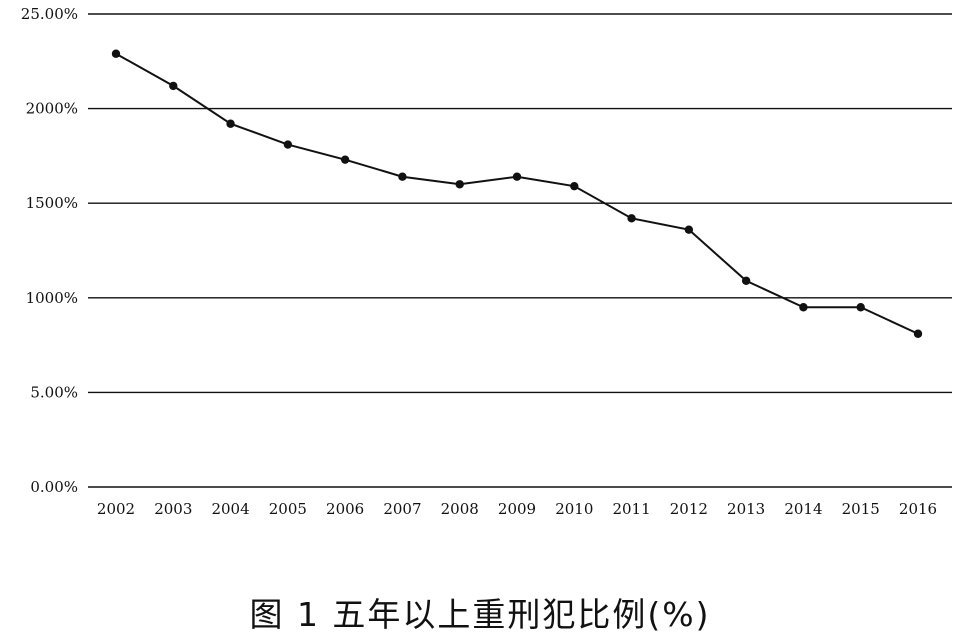 The image size is (960, 642). Describe the element at coordinates (918, 509) in the screenshot. I see `x-tick-label: 2016` at that location.